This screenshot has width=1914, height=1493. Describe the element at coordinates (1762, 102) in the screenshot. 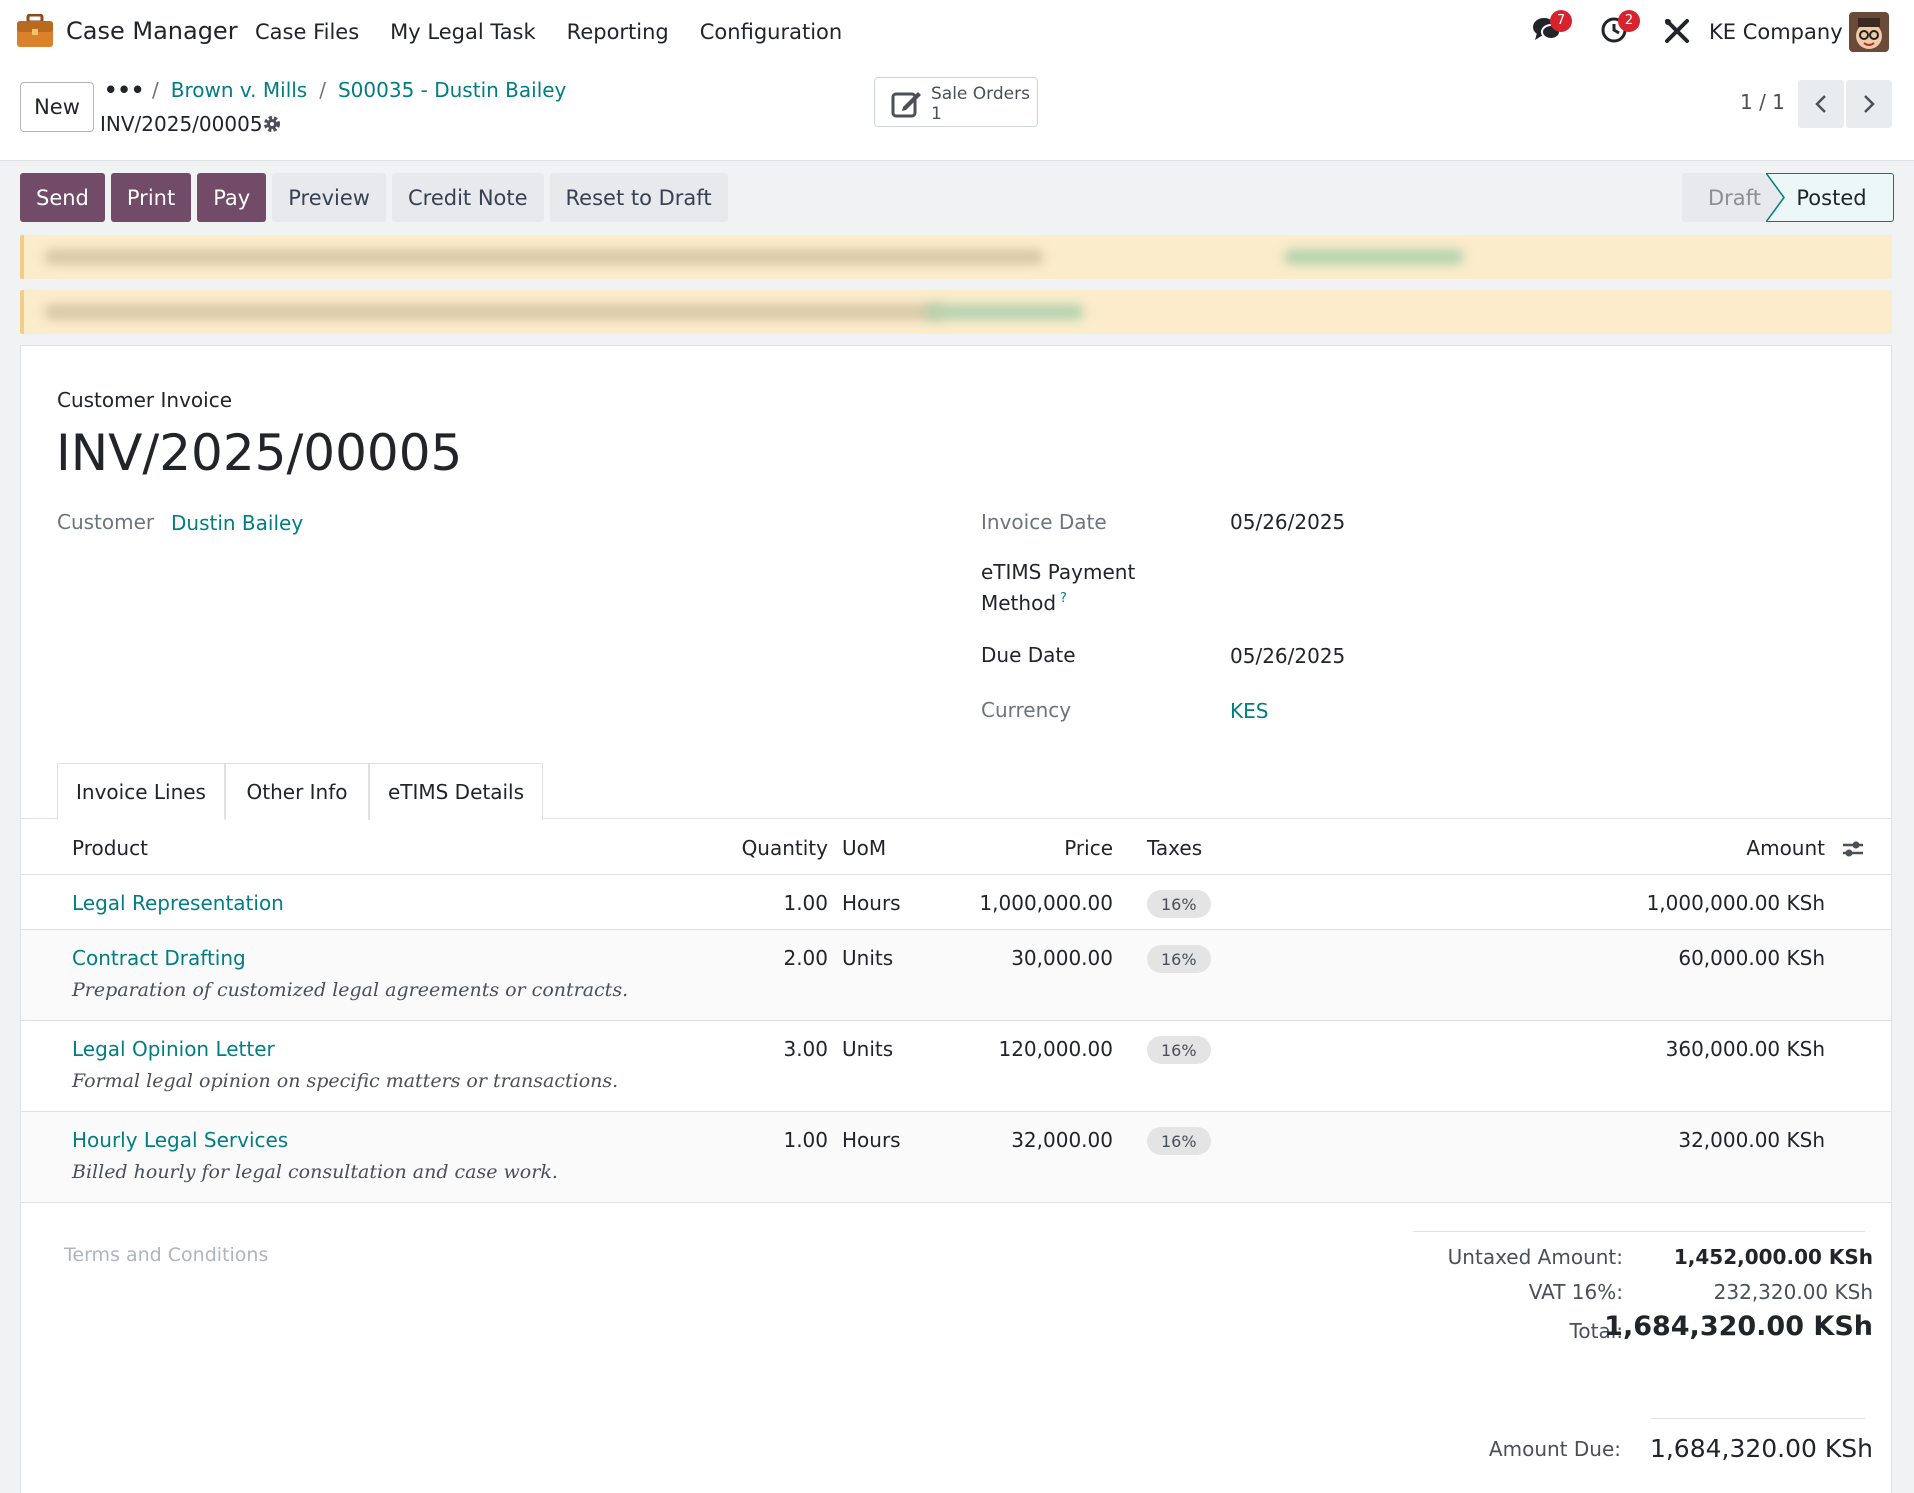

I see `pager-value: 1 / 1` at that location.